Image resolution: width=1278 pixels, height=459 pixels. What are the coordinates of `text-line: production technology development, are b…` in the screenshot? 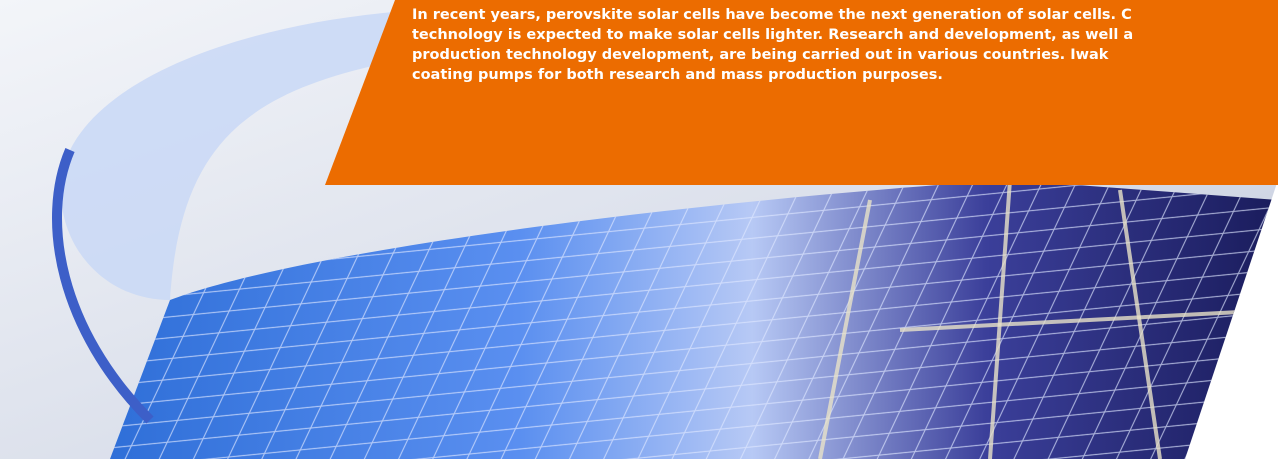 It's located at (760, 55).